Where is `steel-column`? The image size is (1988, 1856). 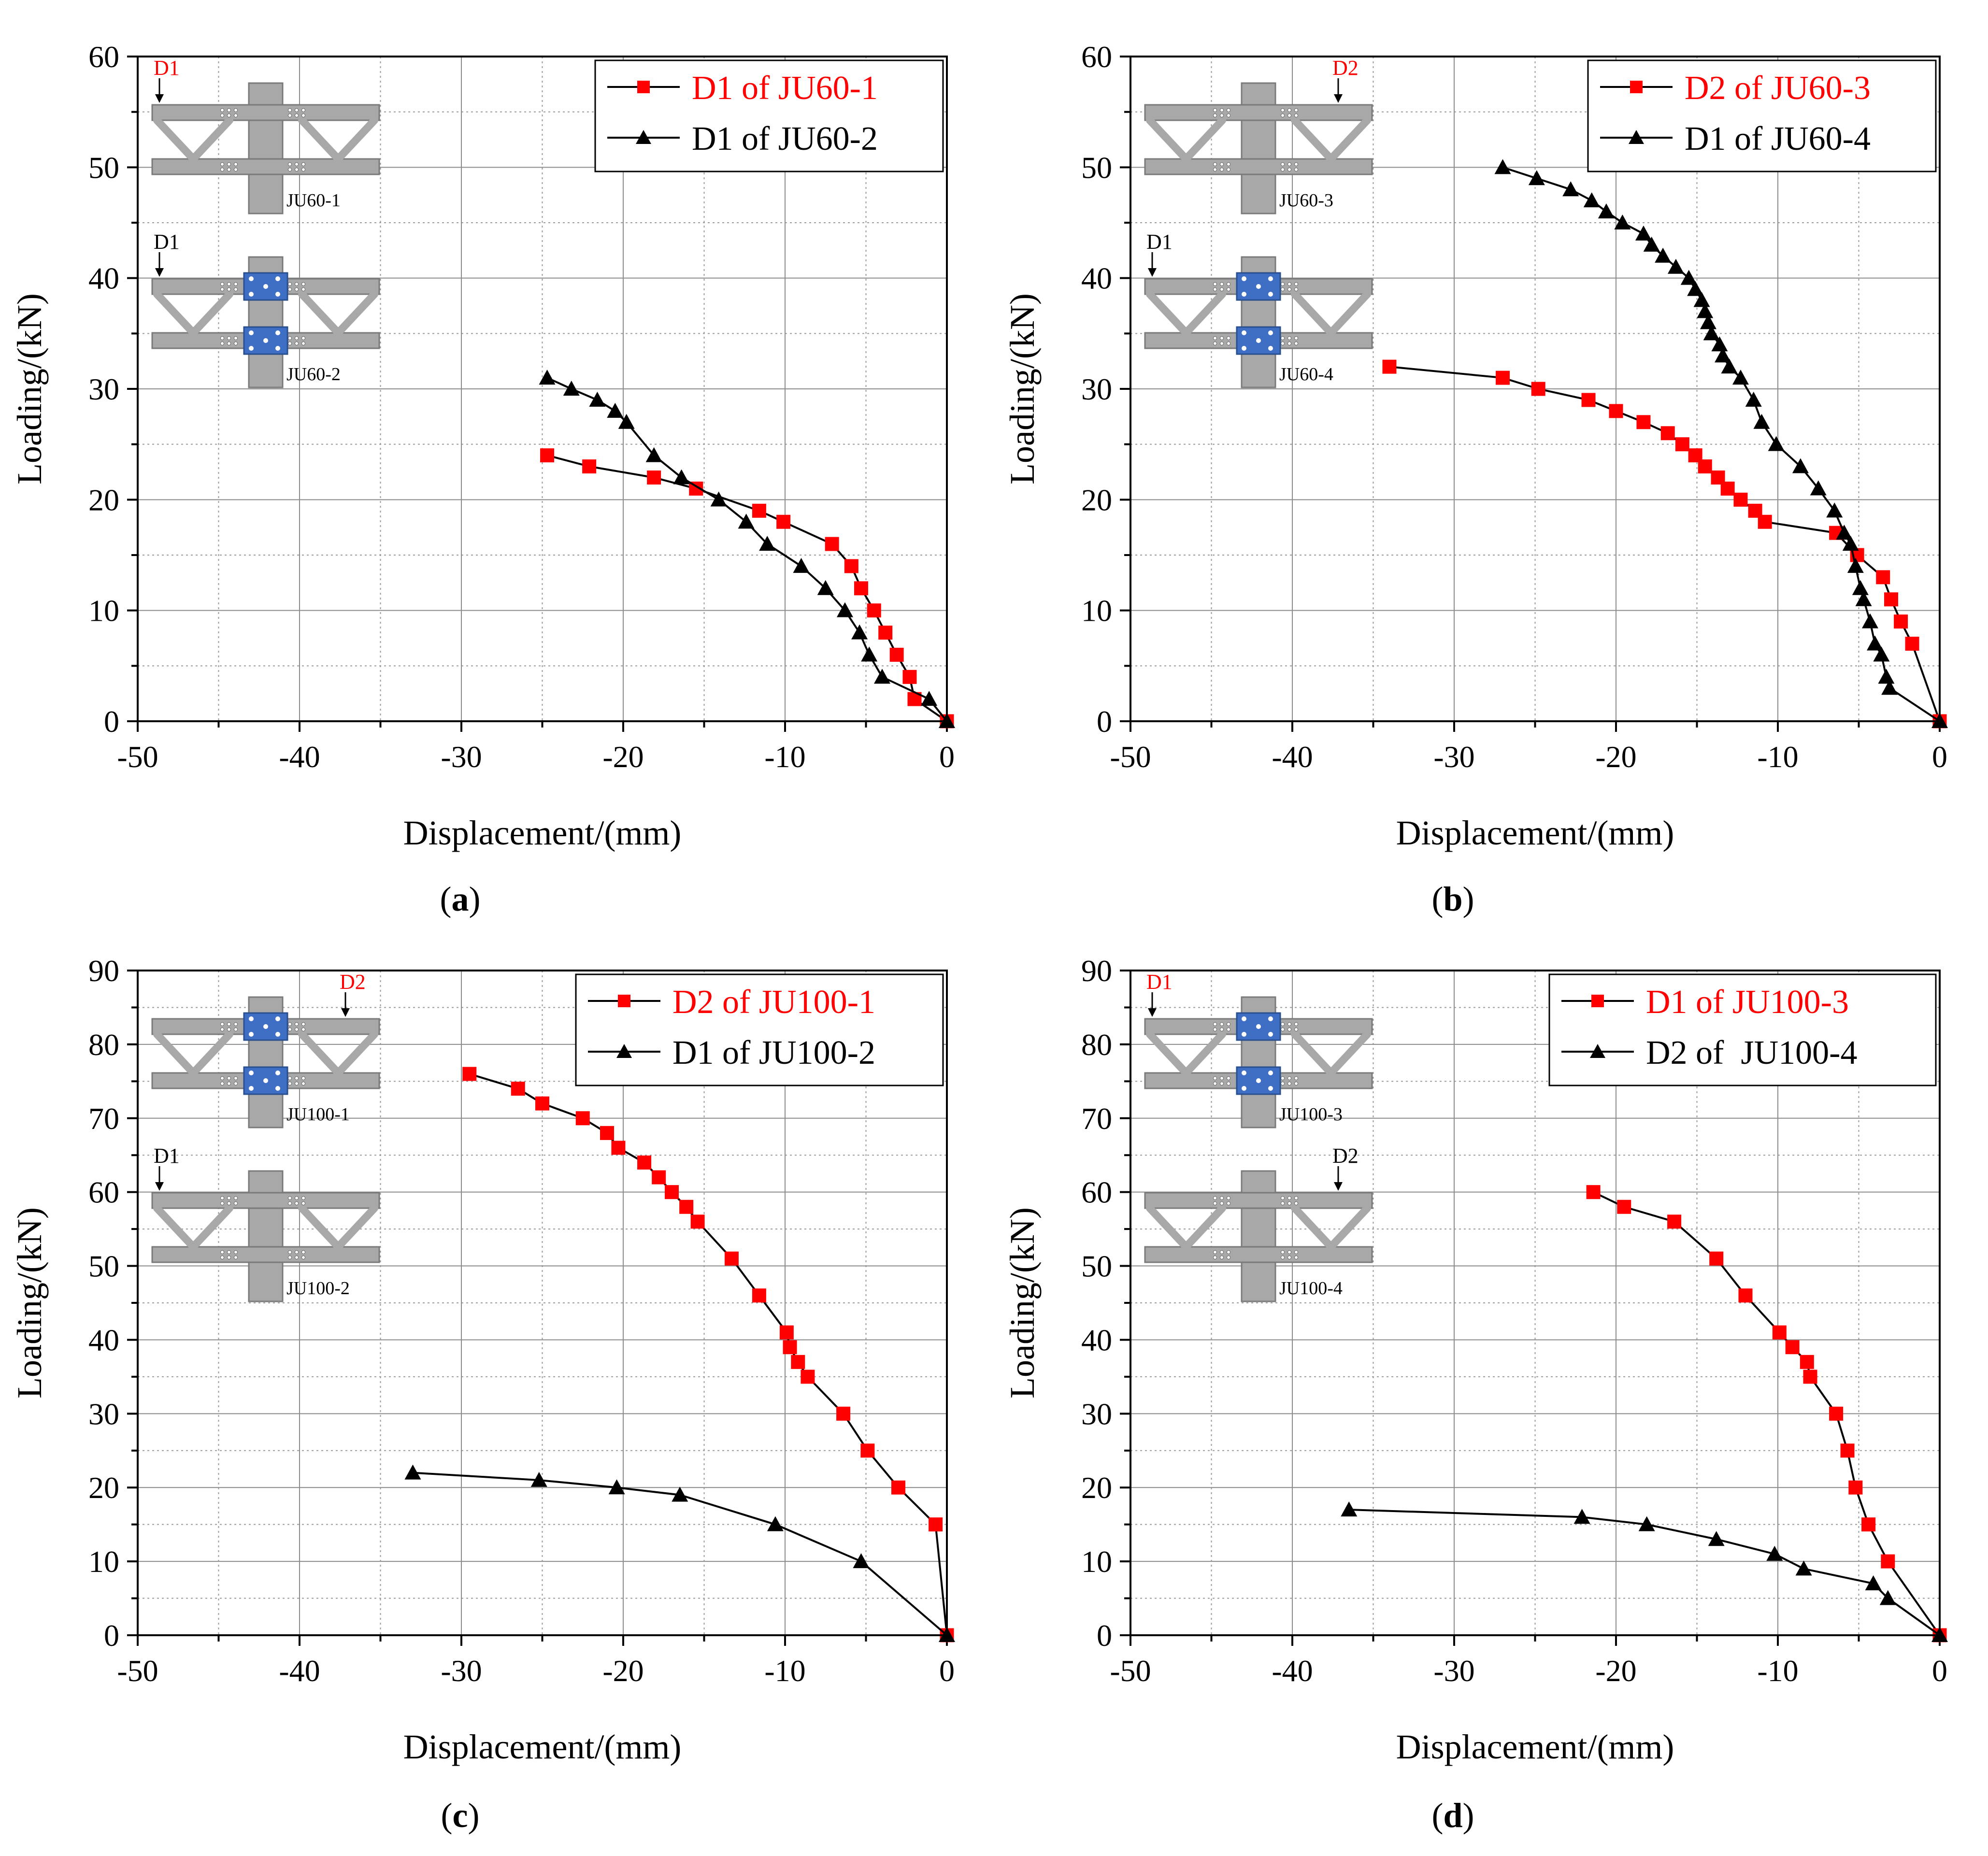
steel-column is located at coordinates (266, 1236).